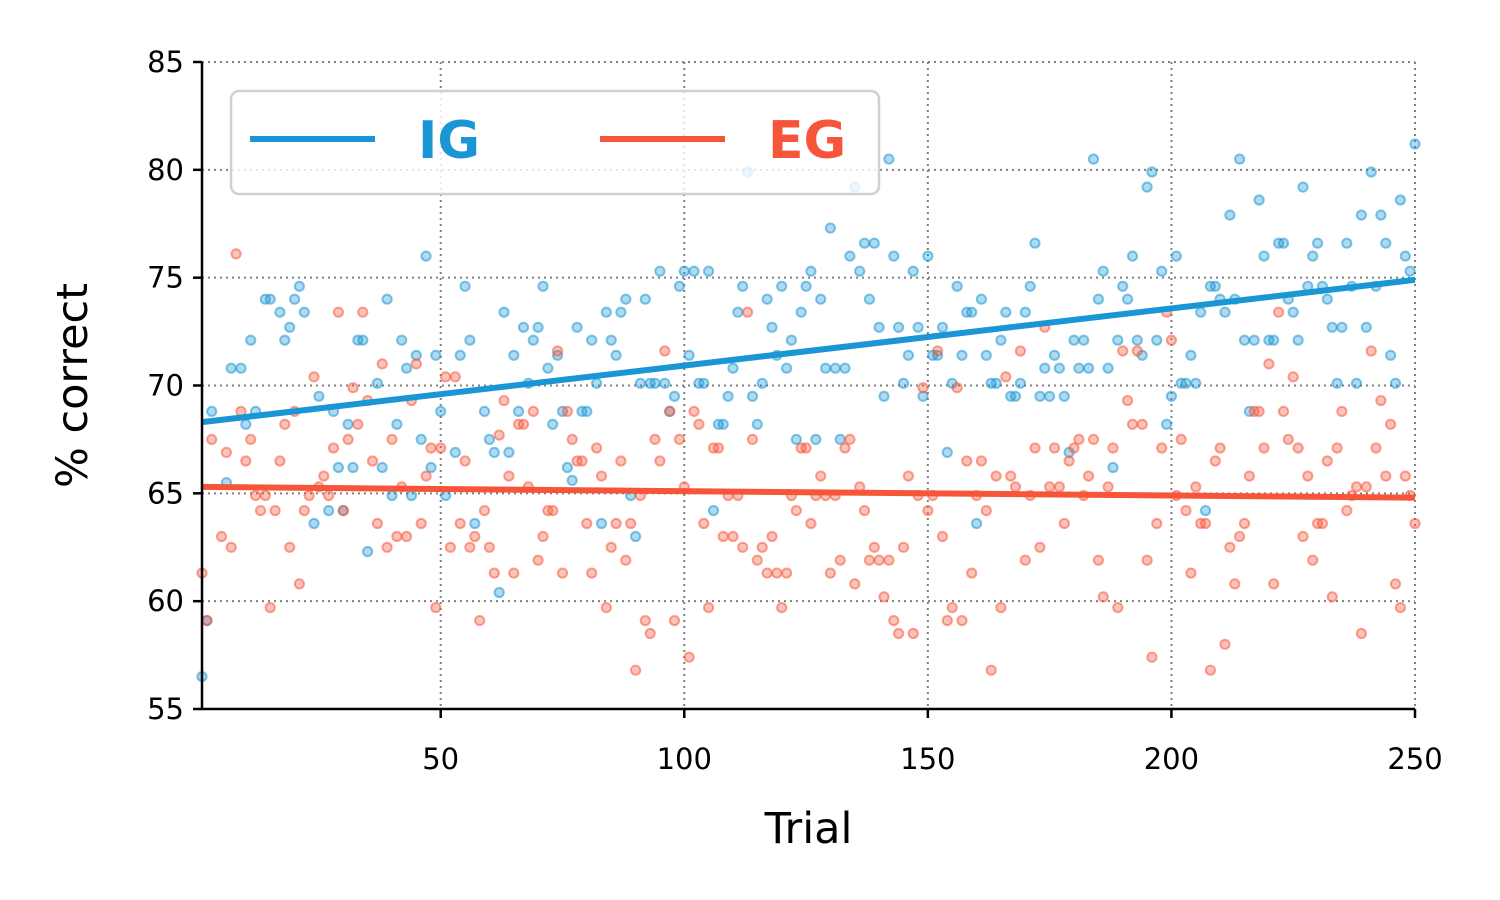 The width and height of the screenshot is (1500, 900). What do you see at coordinates (165, 493) in the screenshot?
I see `y-tick-label: 65` at bounding box center [165, 493].